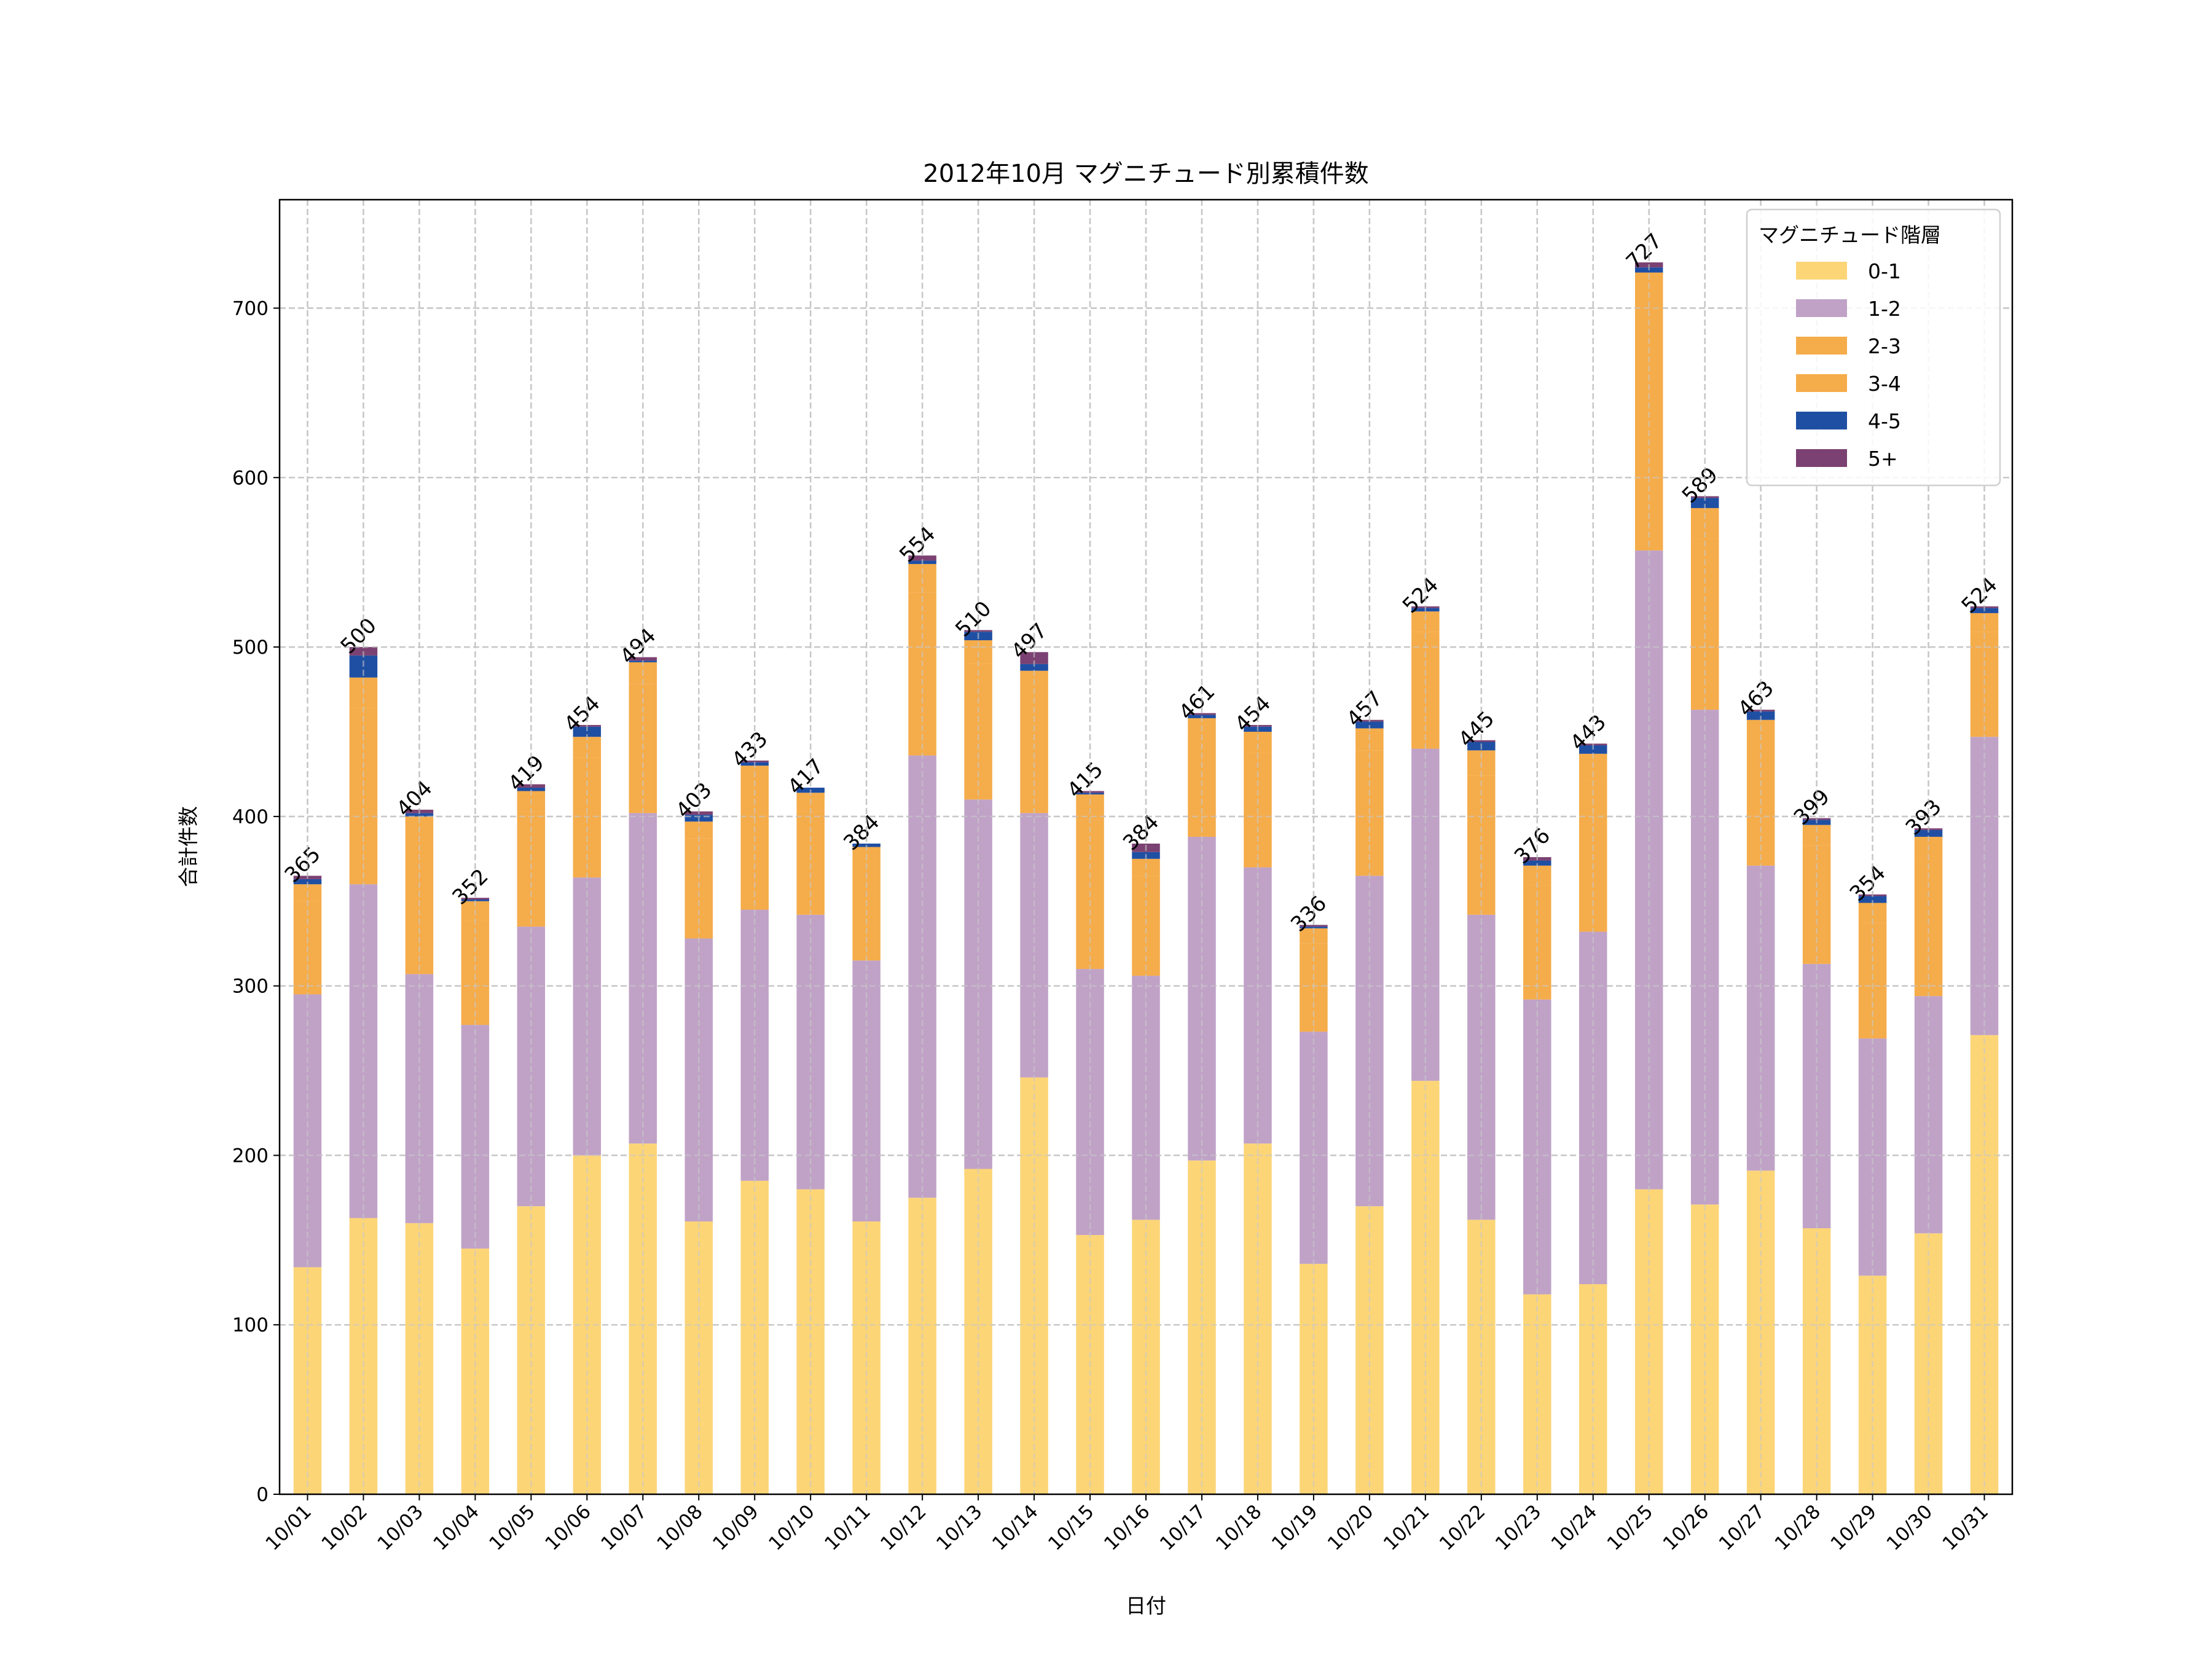 This screenshot has height=1662, width=2212. What do you see at coordinates (250, 1325) in the screenshot?
I see `y-tick-label: 100` at bounding box center [250, 1325].